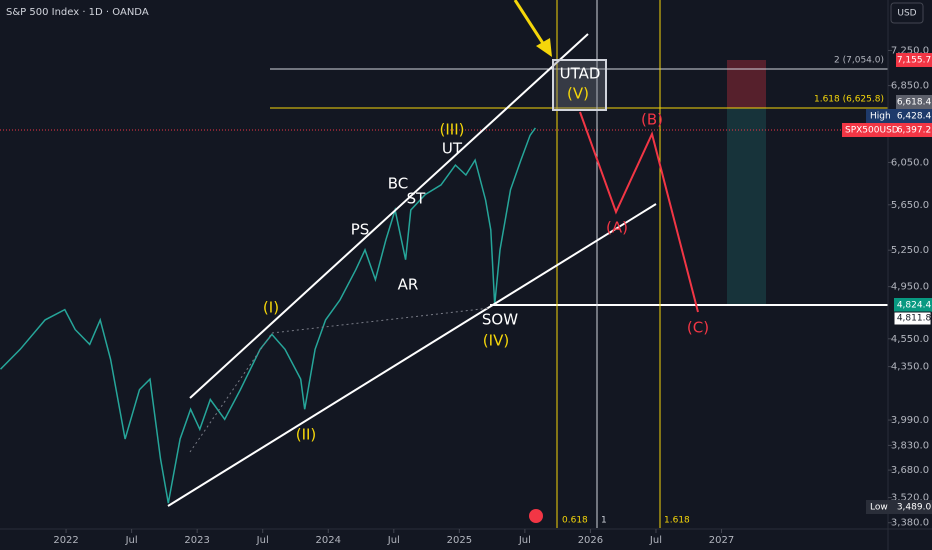  I want to click on time-fib-label: 1, so click(604, 521).